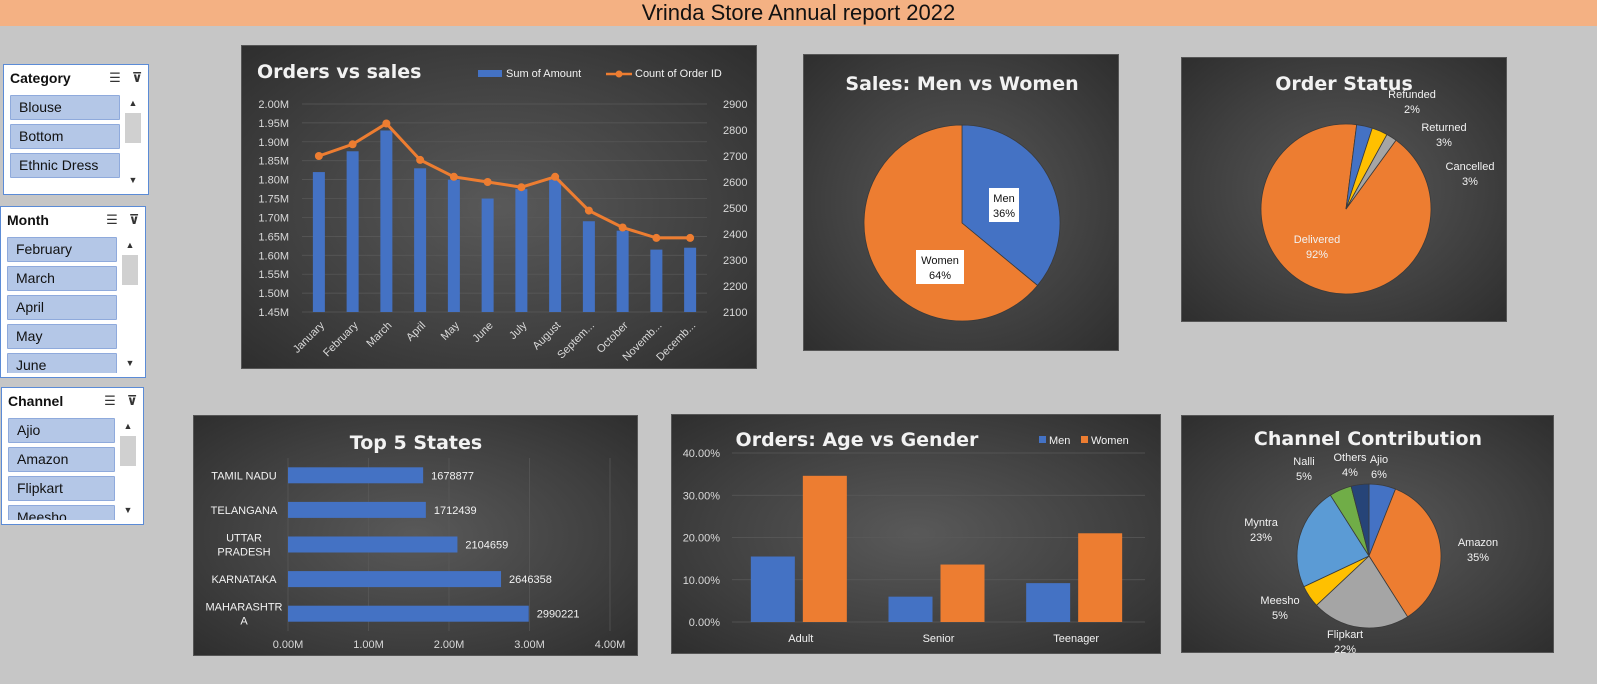 Image resolution: width=1597 pixels, height=684 pixels. What do you see at coordinates (1362, 592) in the screenshot?
I see `pie-slice-flipkart` at bounding box center [1362, 592].